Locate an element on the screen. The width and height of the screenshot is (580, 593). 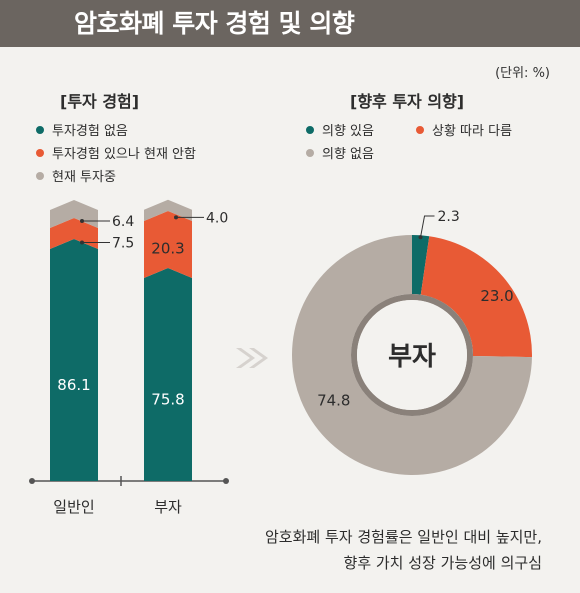
unit-label: (단위: %) is located at coordinates (522, 73).